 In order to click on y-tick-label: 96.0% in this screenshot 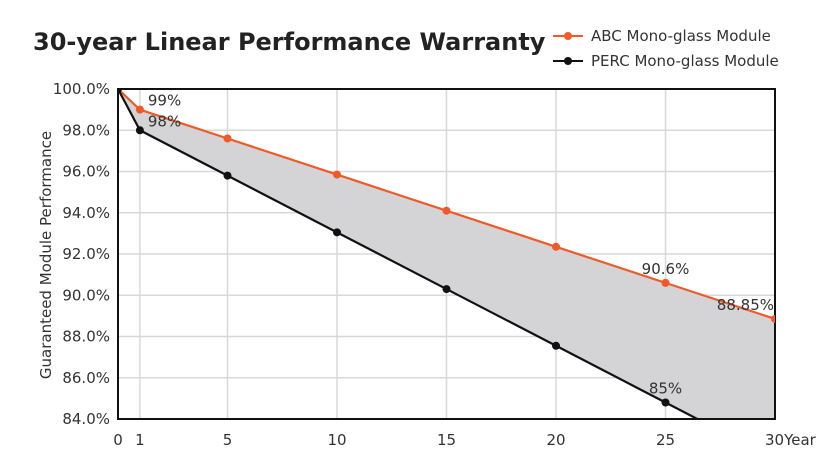, I will do `click(86, 172)`.